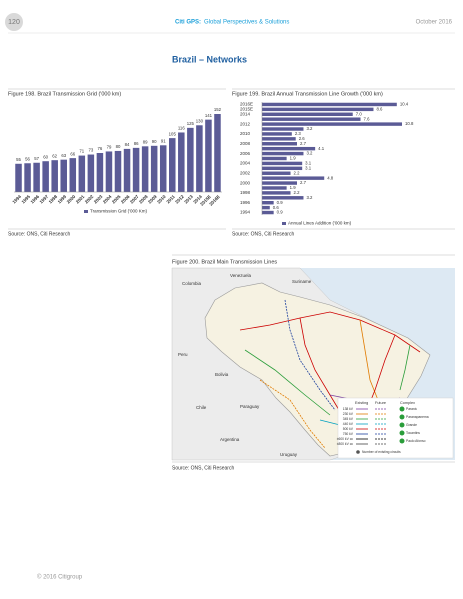 The image size is (463, 599). What do you see at coordinates (197, 199) in the screenshot?
I see `x-tick-label: 2014` at bounding box center [197, 199].